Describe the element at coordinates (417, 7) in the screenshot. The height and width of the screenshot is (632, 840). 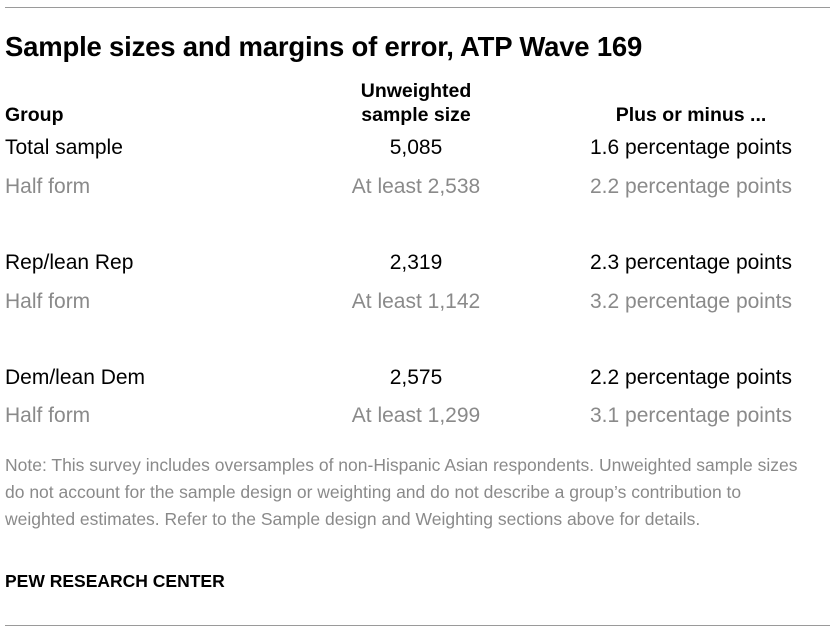
I see `top-rule` at that location.